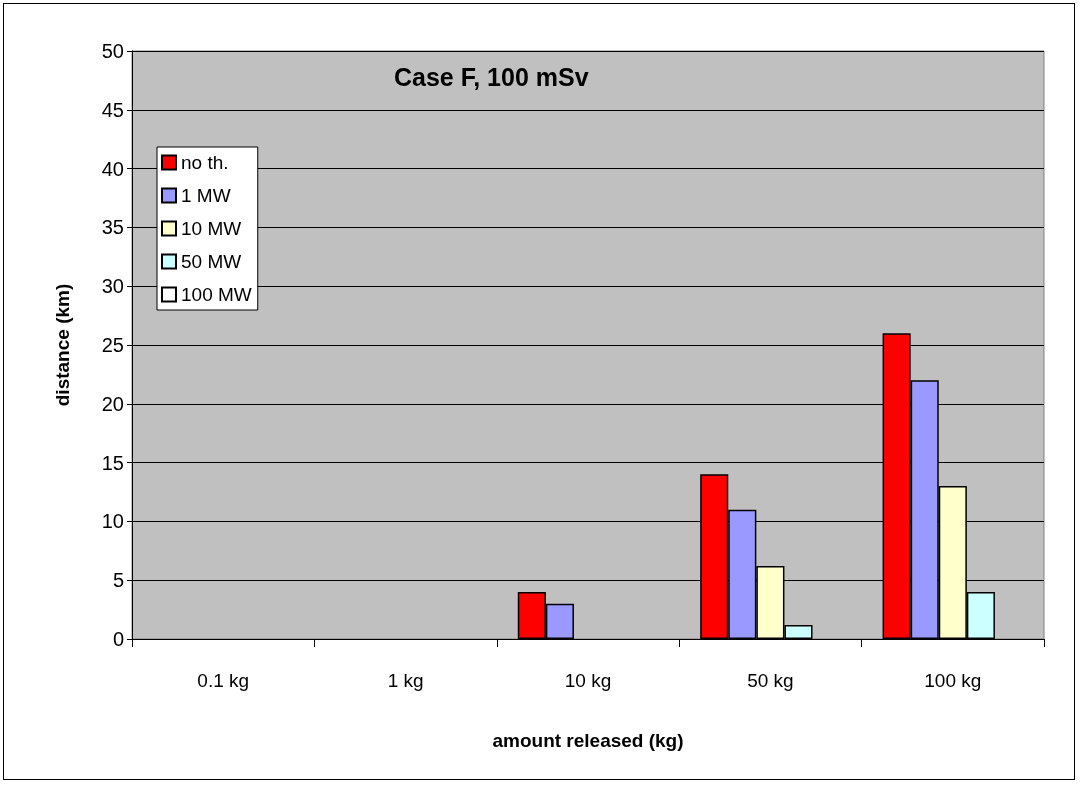 Image resolution: width=1080 pixels, height=785 pixels. Describe the element at coordinates (112, 109) in the screenshot. I see `y-tick-label: 45` at that location.